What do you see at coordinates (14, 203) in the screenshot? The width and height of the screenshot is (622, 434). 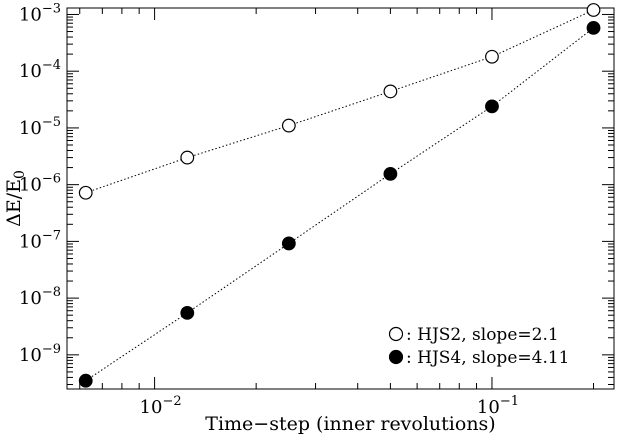 I see `y-axis-label-main: ΔE/E` at bounding box center [14, 203].